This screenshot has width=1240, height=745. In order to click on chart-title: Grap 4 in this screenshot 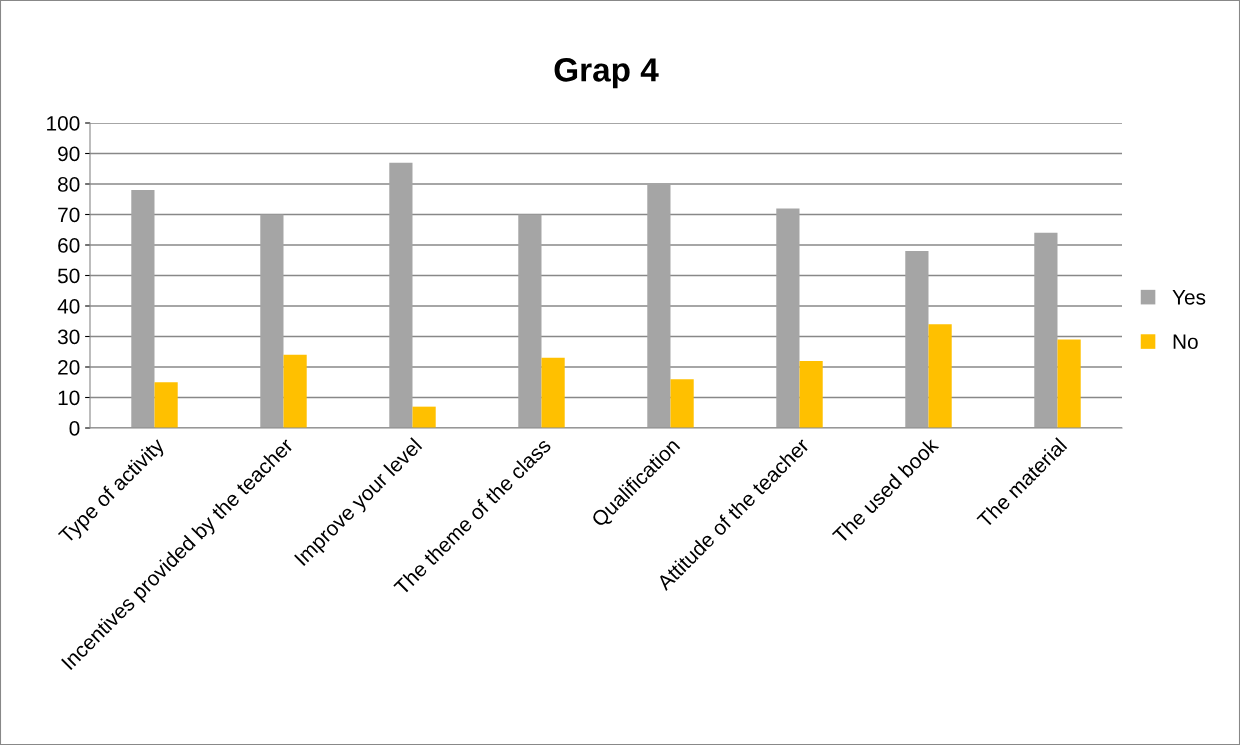, I will do `click(606, 73)`.